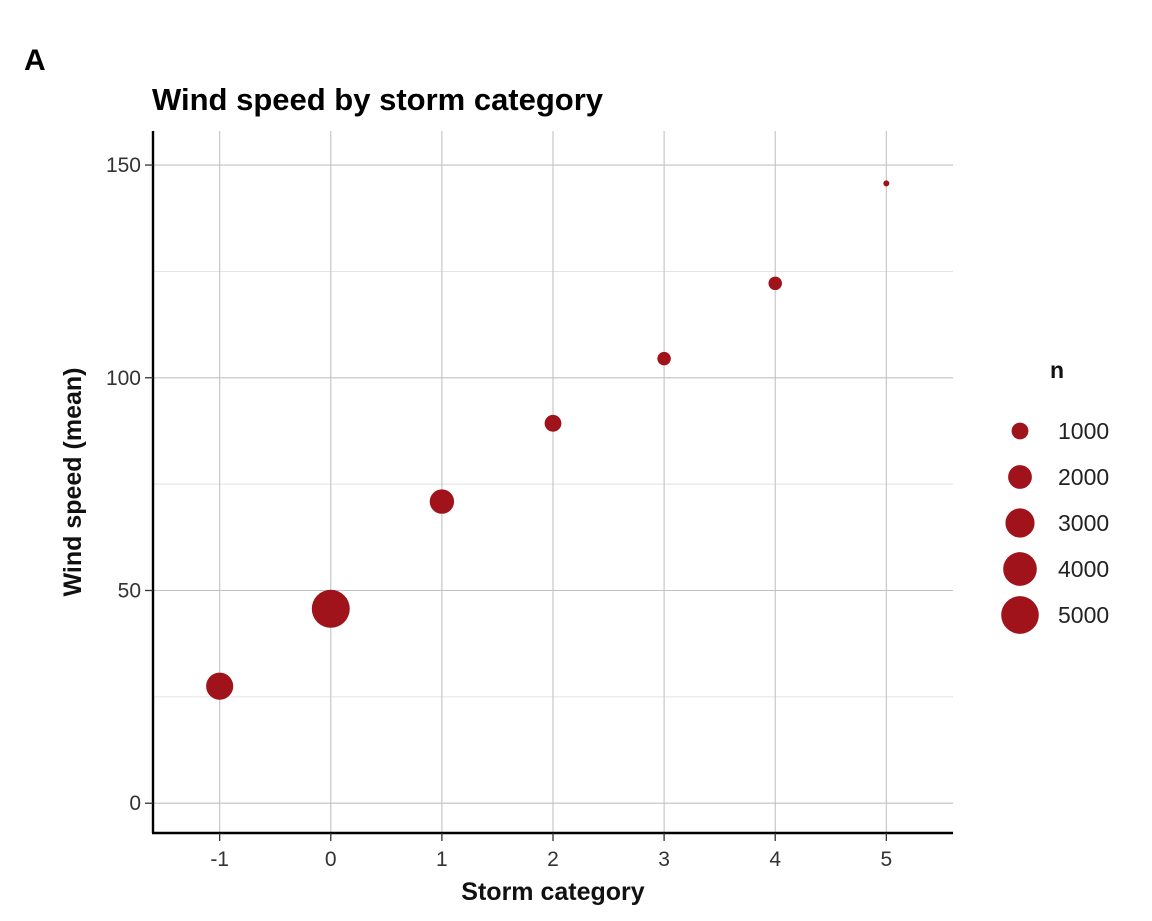 The image size is (1152, 921). I want to click on y-tick-label: 0, so click(135, 803).